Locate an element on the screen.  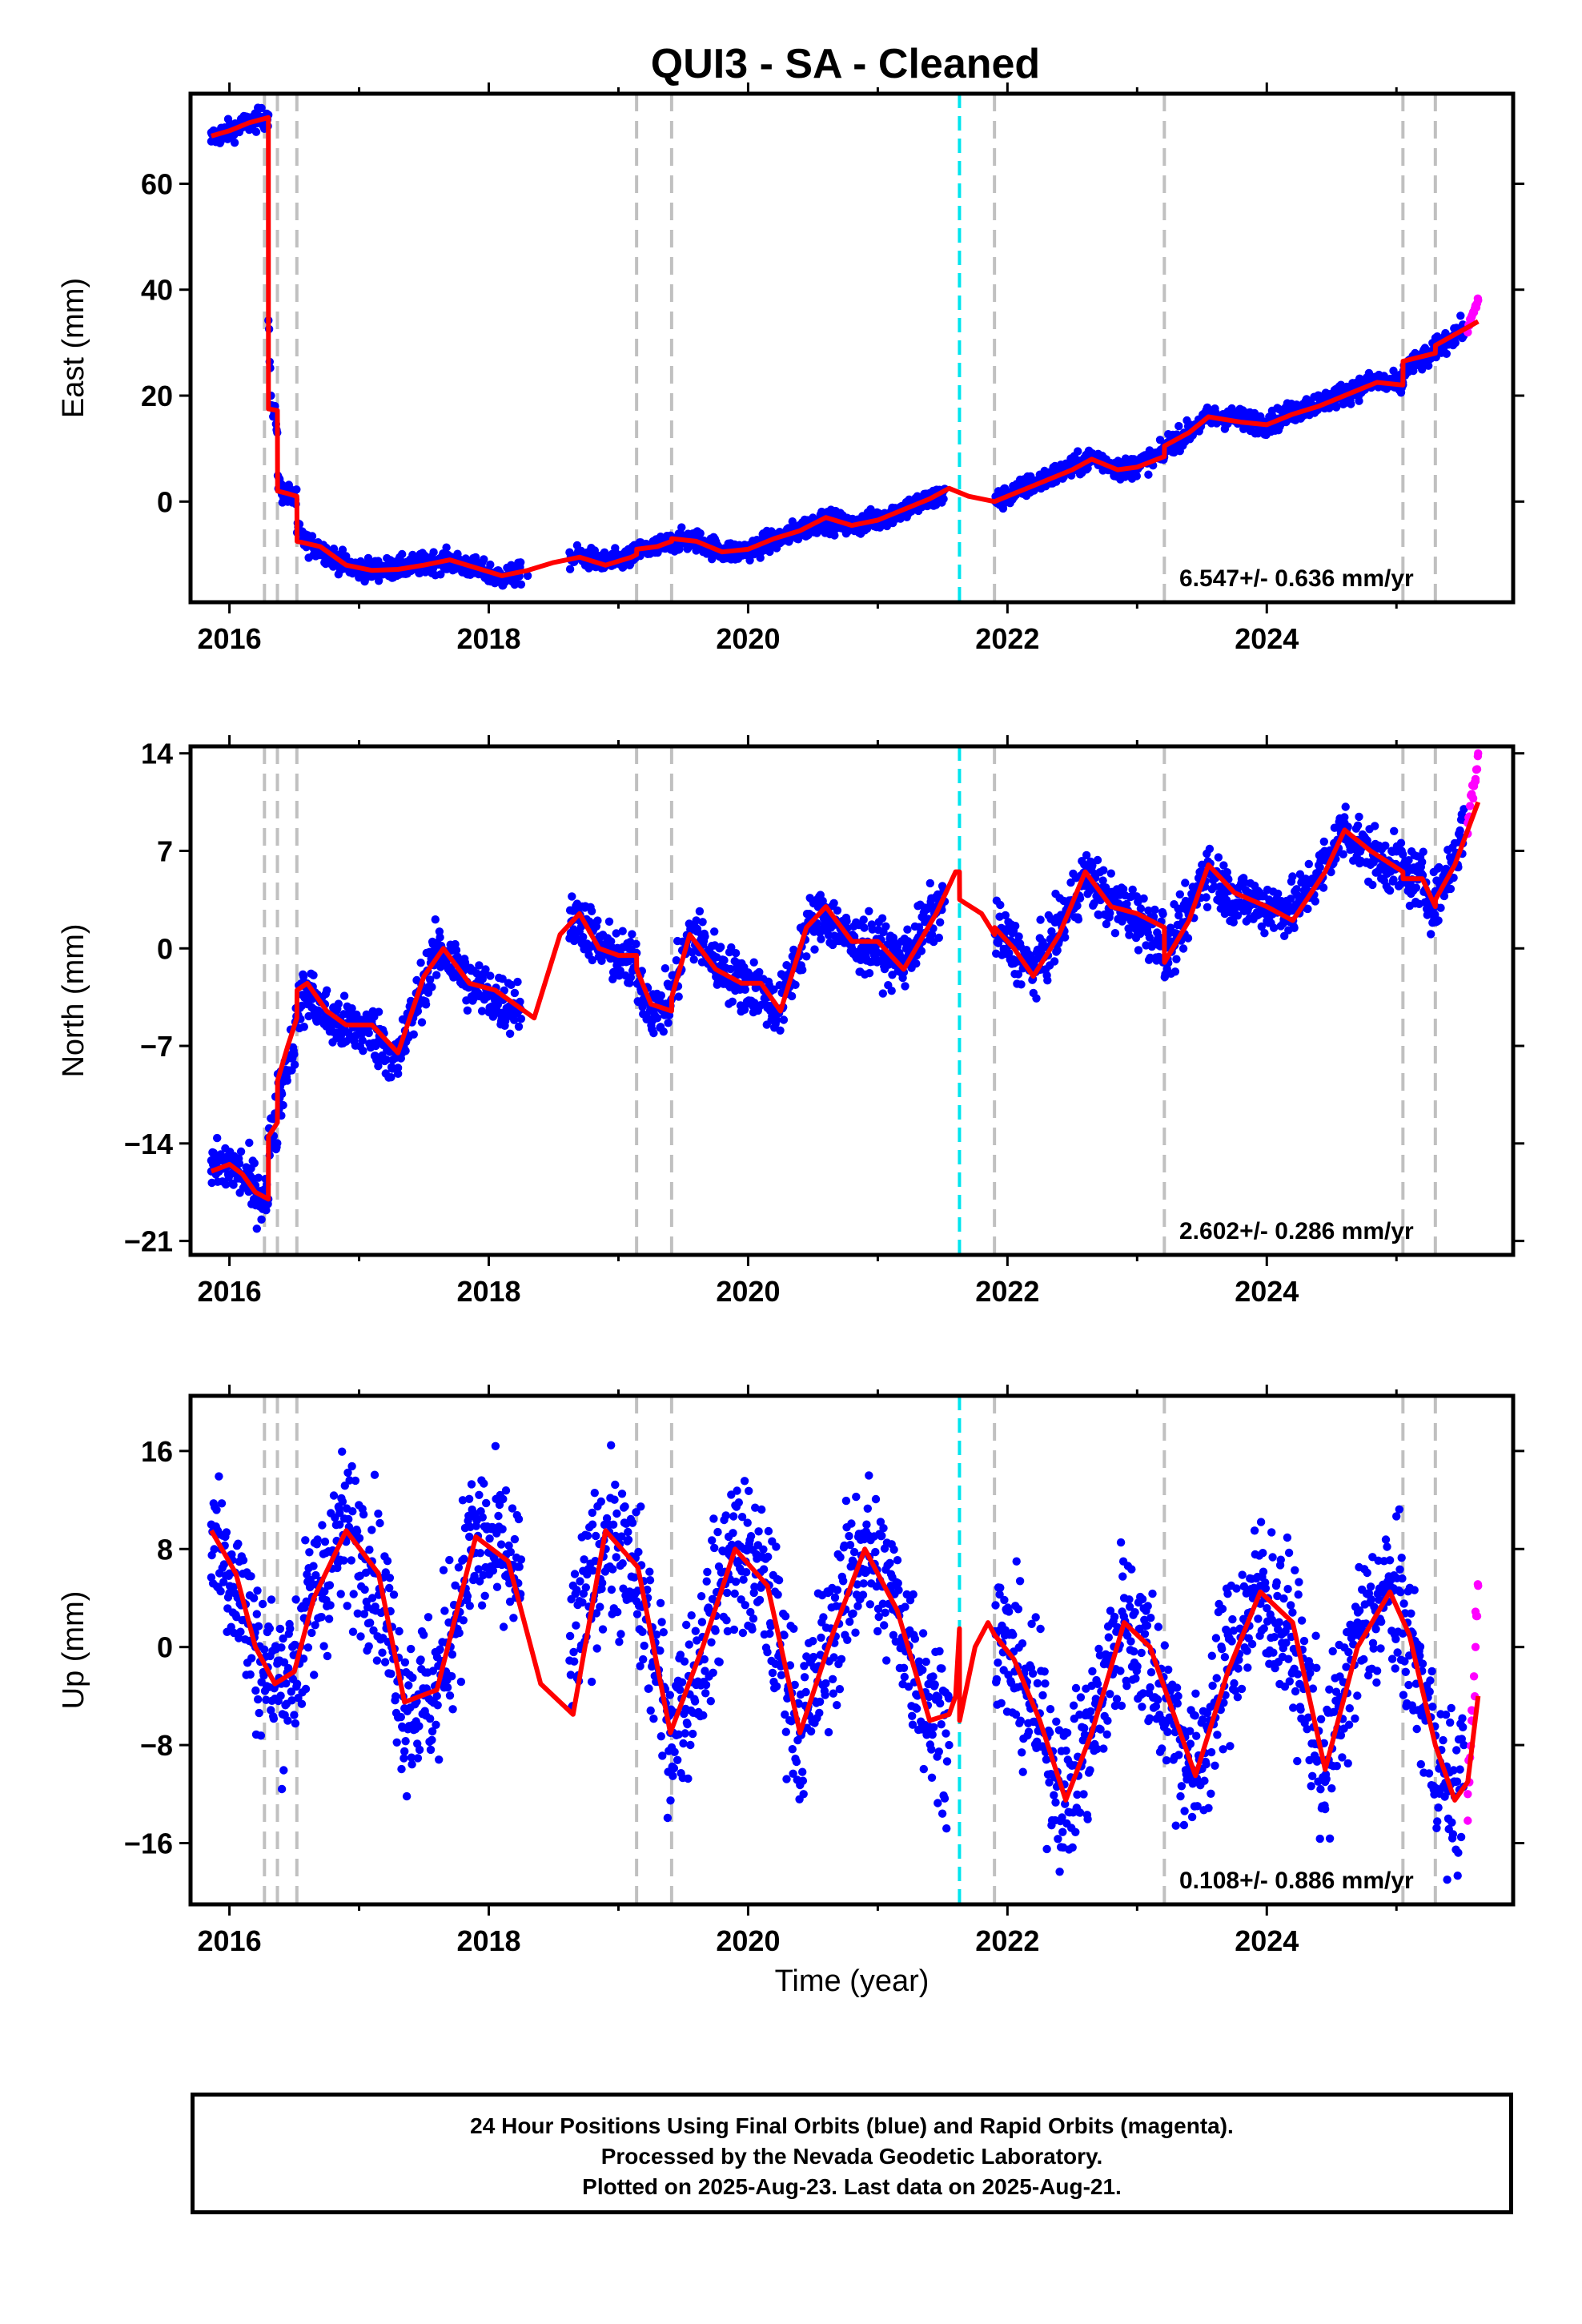
x-tick-label: 2024 is located at coordinates (1267, 1291).